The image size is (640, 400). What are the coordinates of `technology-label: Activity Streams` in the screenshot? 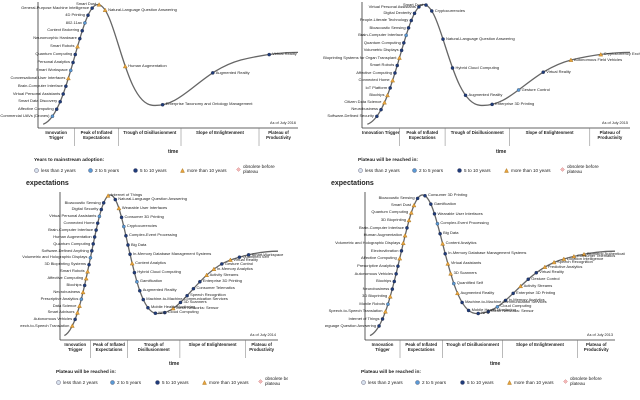 It's located at (224, 274).